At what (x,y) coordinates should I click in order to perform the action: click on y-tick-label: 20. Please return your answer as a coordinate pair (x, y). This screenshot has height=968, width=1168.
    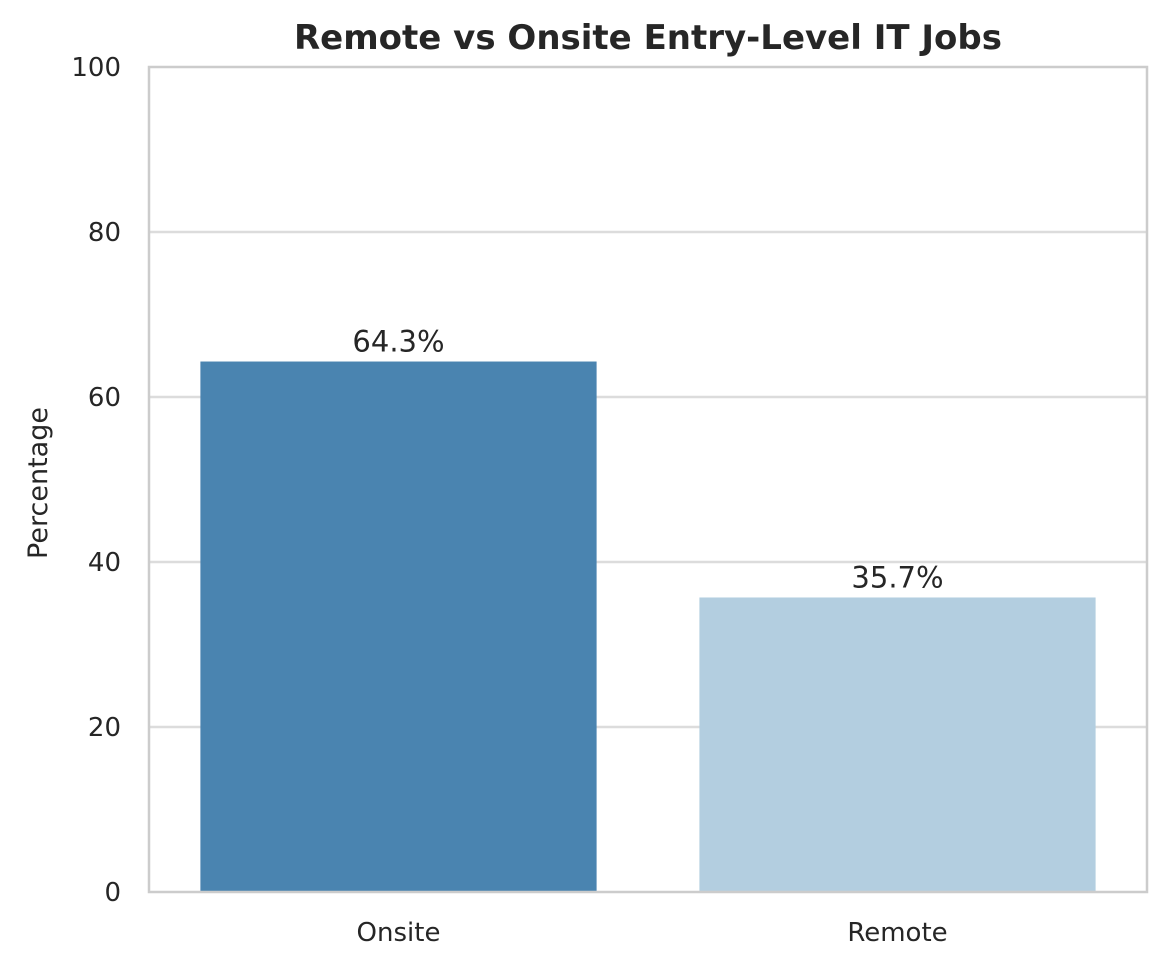
    Looking at the image, I should click on (104, 728).